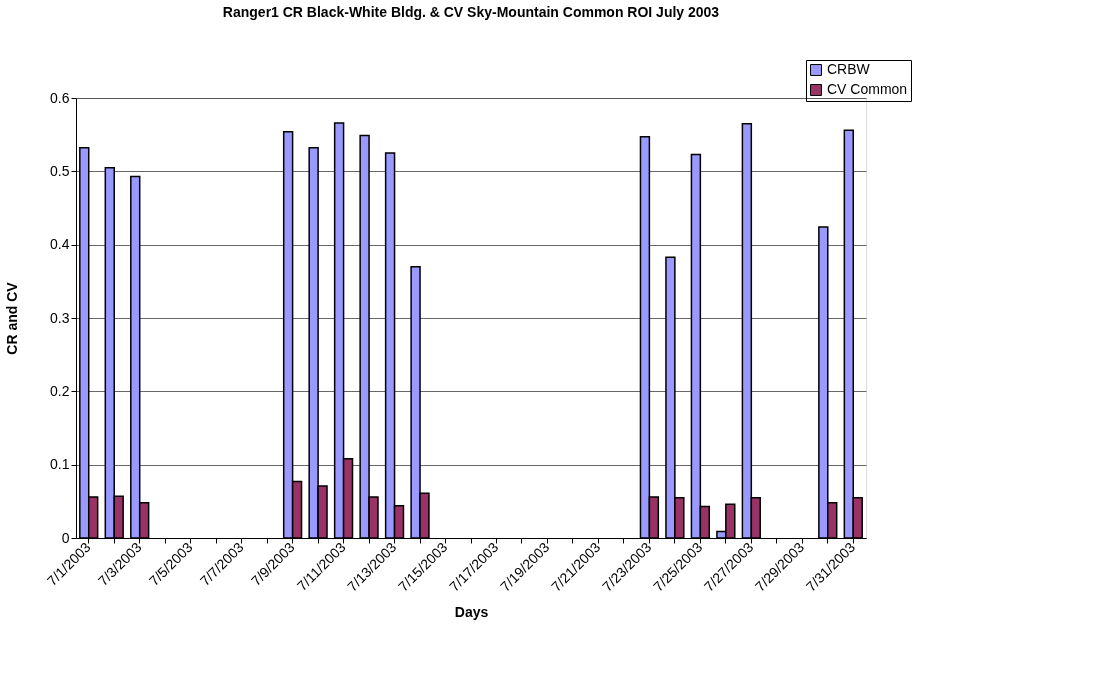  Describe the element at coordinates (65, 537) in the screenshot. I see `y-tick-label: 0` at that location.